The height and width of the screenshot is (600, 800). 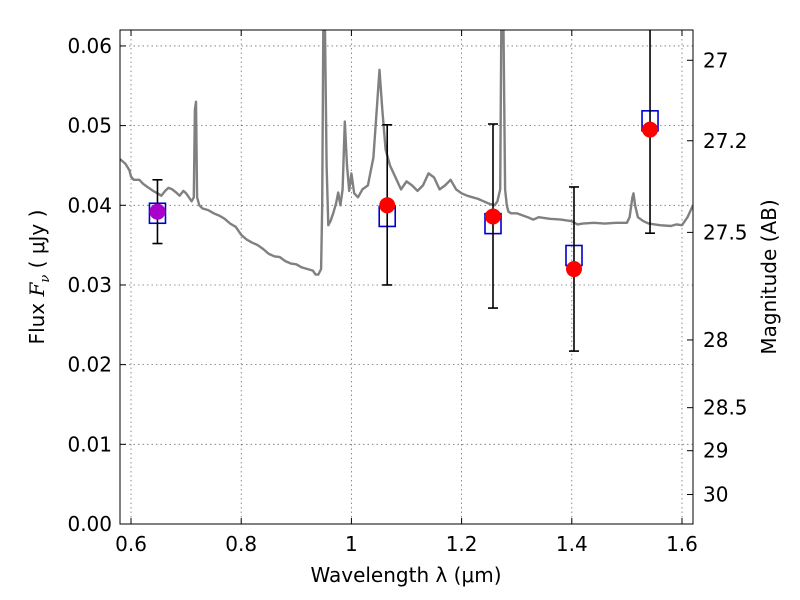 What do you see at coordinates (715, 451) in the screenshot?
I see `right-tick-label: 29` at bounding box center [715, 451].